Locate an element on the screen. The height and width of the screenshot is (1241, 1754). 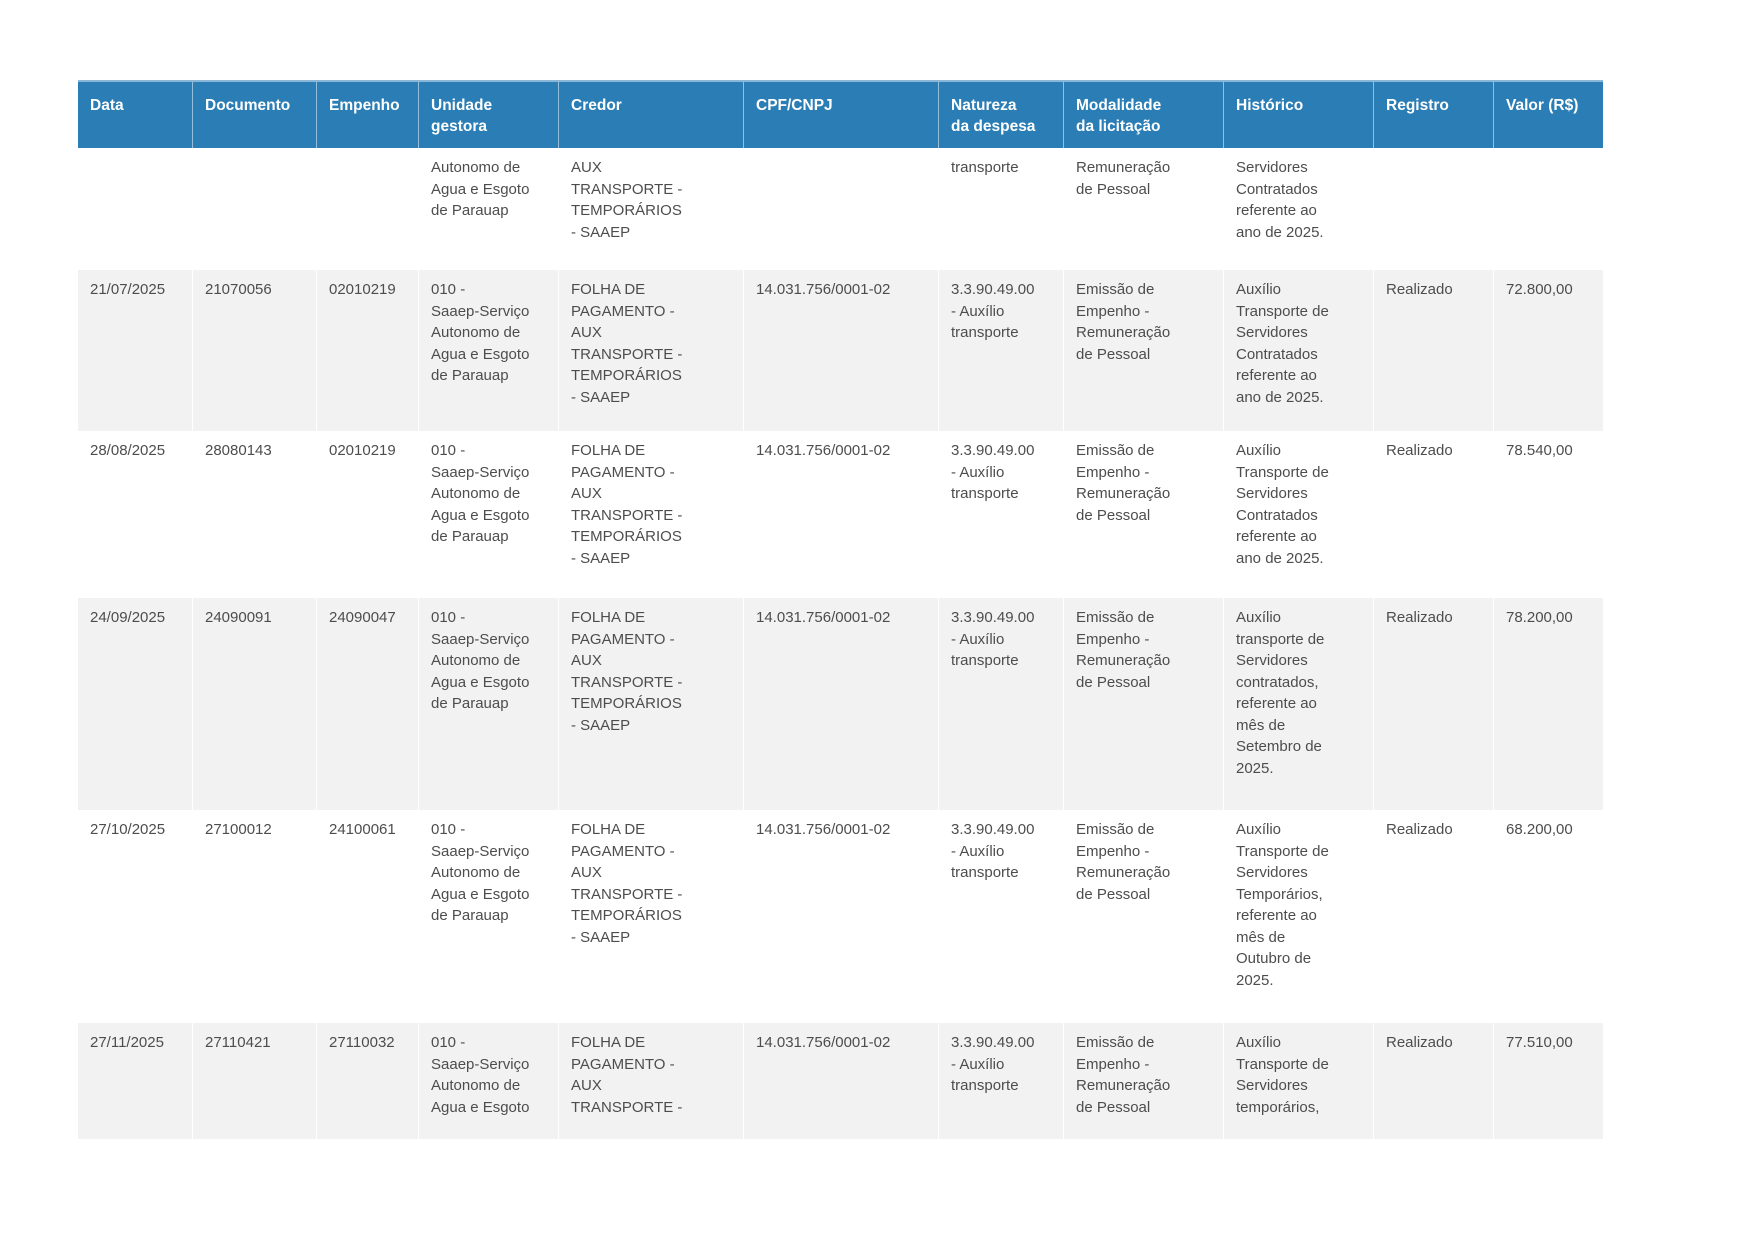
cell-documento: 28080143 is located at coordinates (254, 514).